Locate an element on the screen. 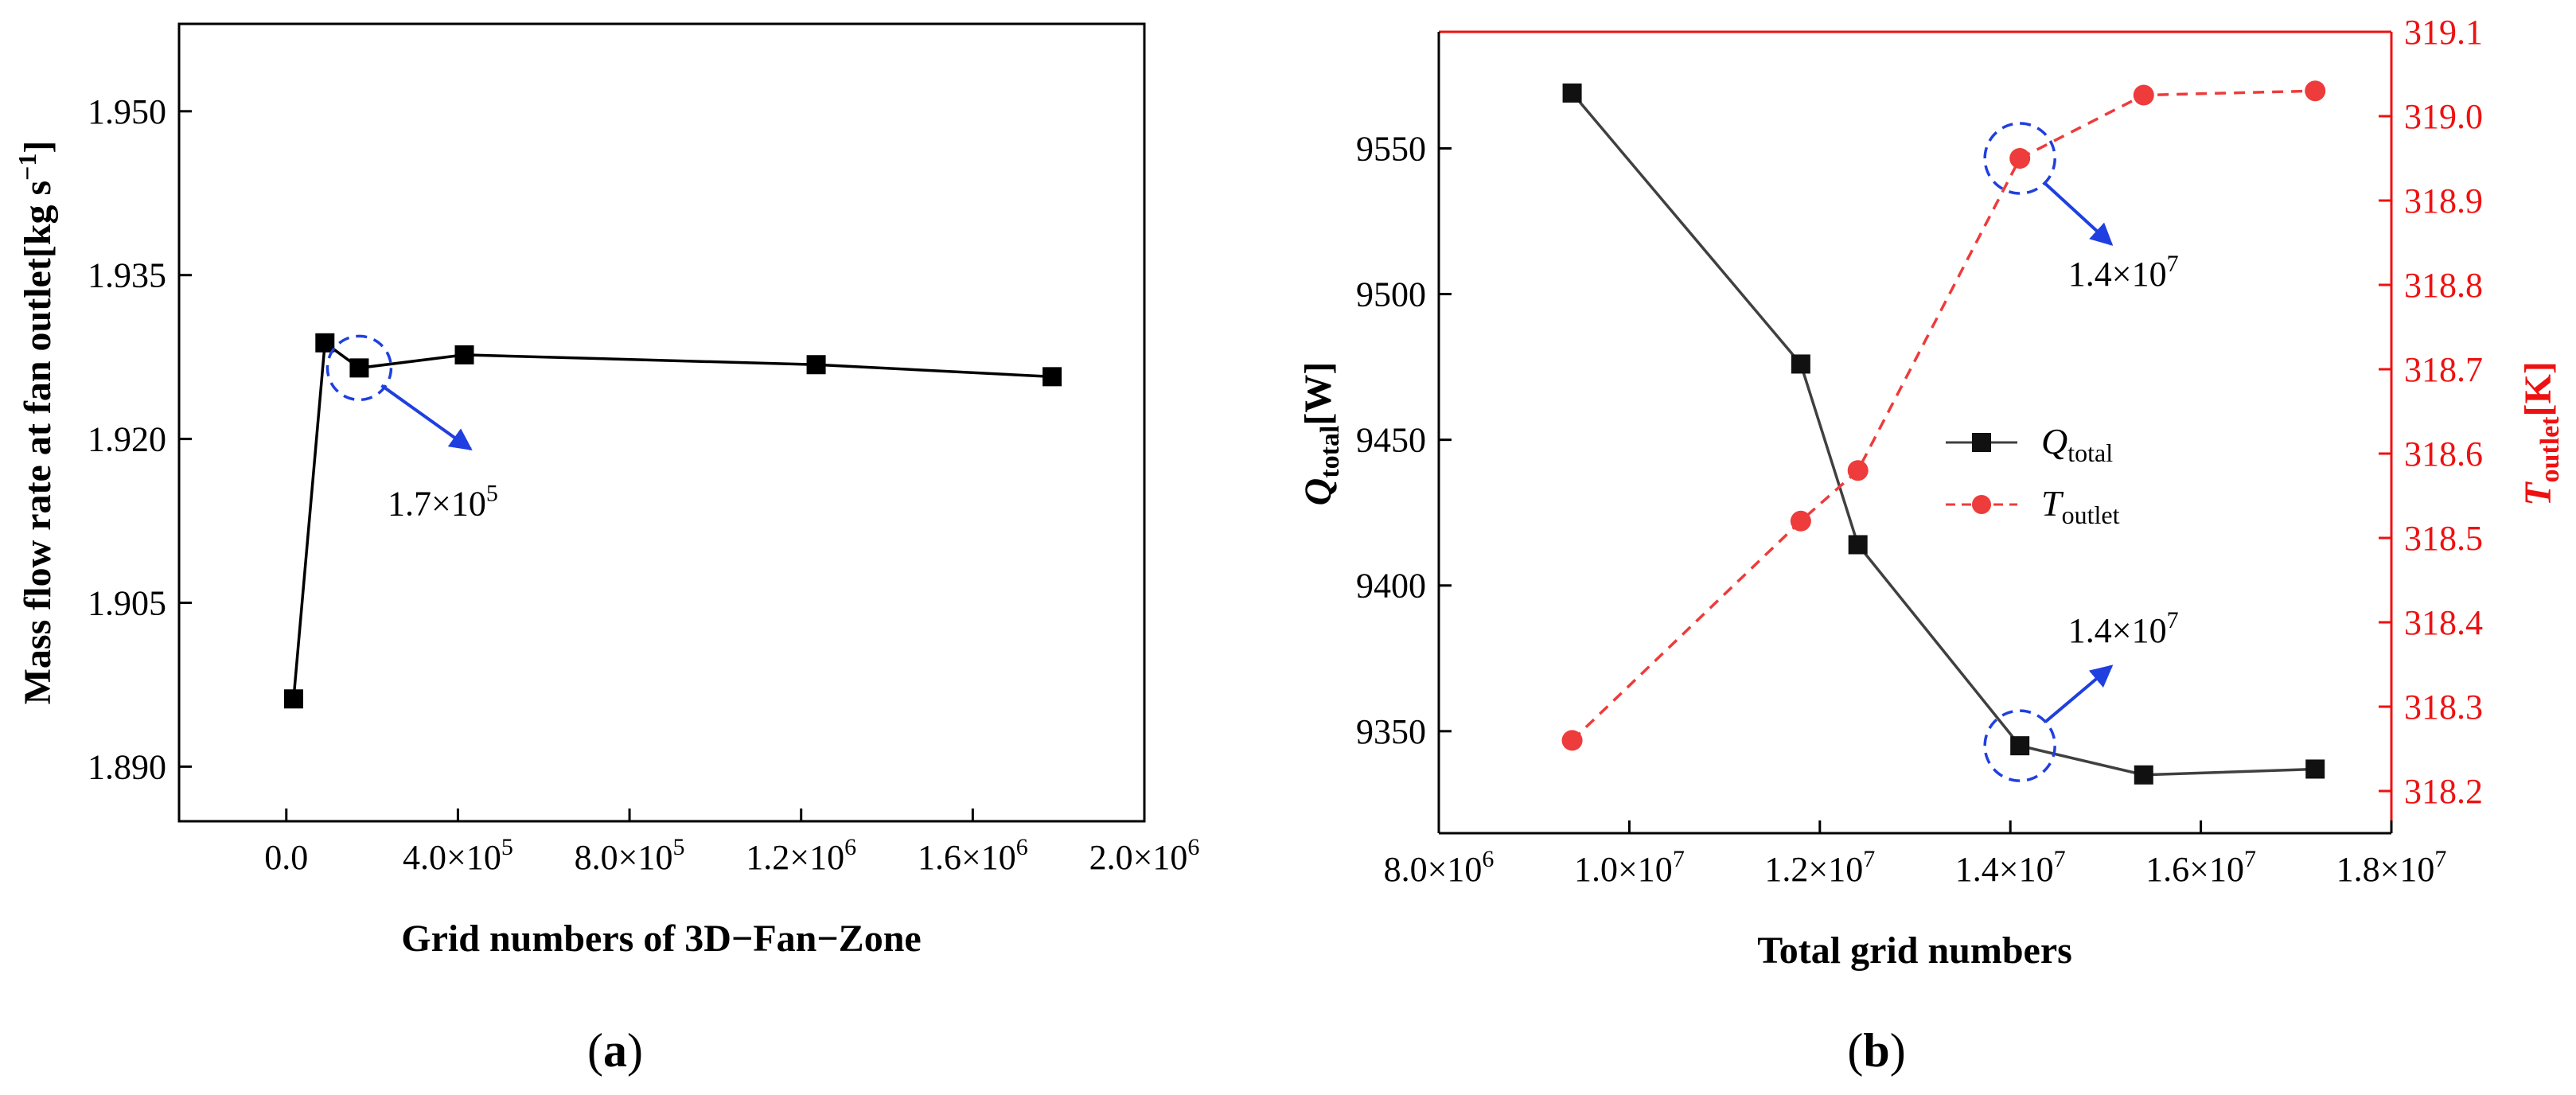 This screenshot has width=2576, height=1095. x-tick-label: 4.0×10⁵ is located at coordinates (458, 856).